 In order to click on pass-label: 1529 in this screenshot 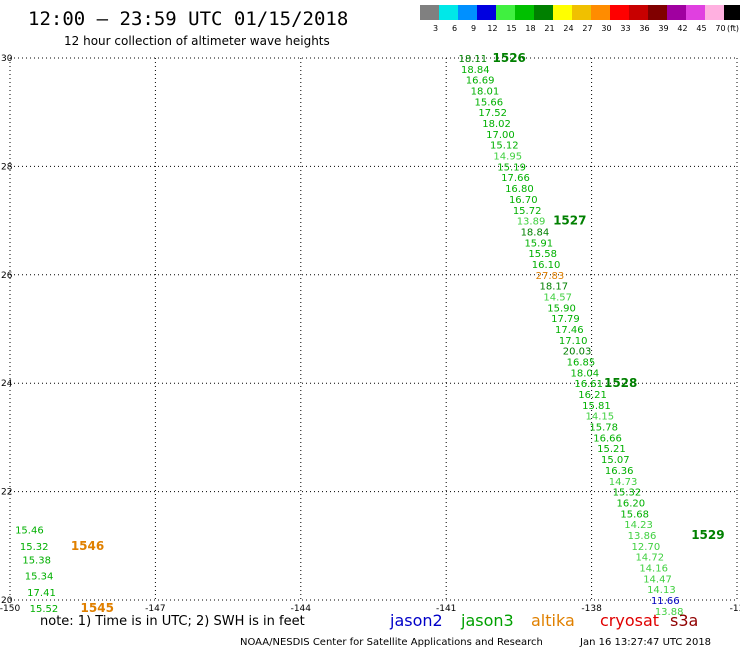, I will do `click(707, 535)`.